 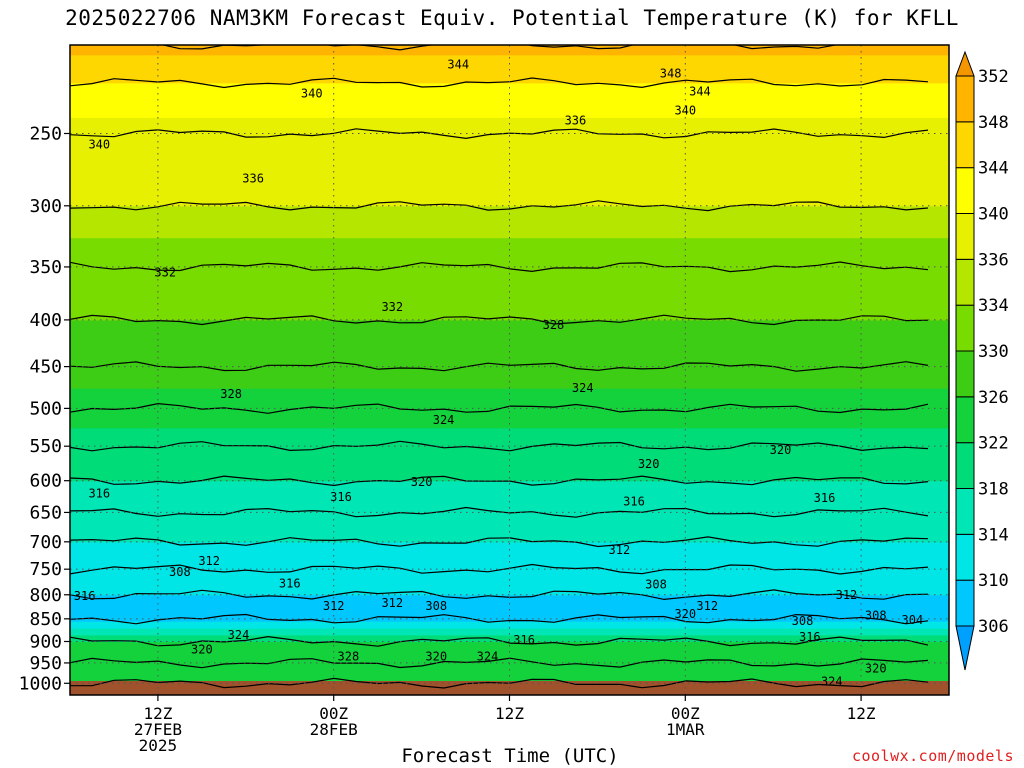 What do you see at coordinates (913, 620) in the screenshot?
I see `contour-label: 304` at bounding box center [913, 620].